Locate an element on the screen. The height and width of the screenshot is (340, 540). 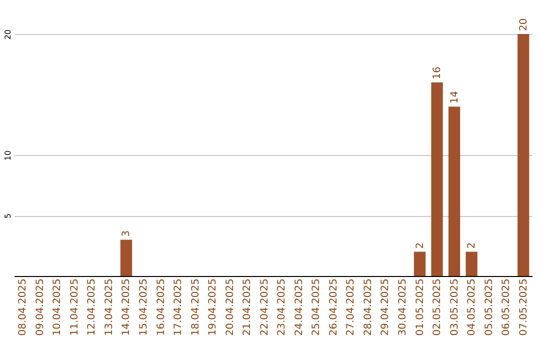
data-label: 3 is located at coordinates (126, 233).